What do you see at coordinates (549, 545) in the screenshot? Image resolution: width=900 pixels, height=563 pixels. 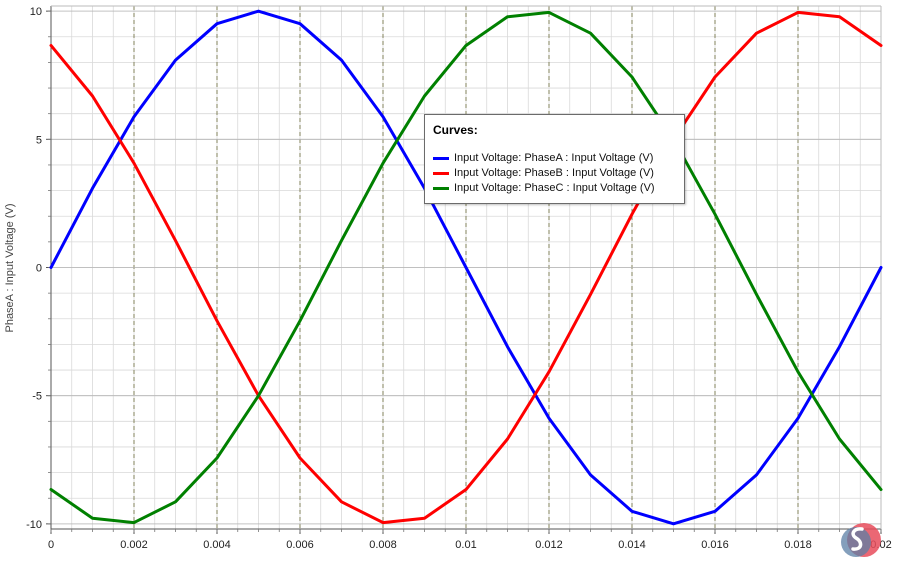 I see `x-tick-label: 0.012` at bounding box center [549, 545].